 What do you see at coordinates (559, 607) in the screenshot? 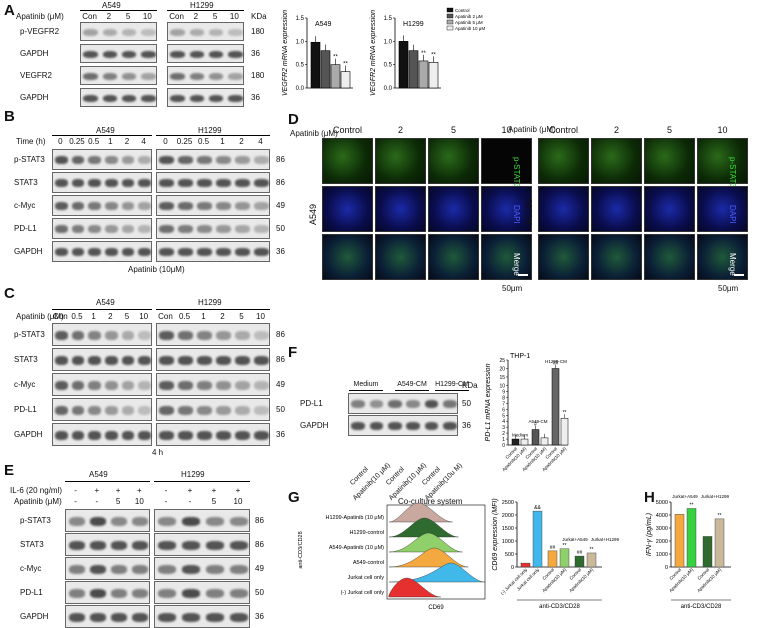
I see `G-bar-xlabel: anti-CD3/CD28` at bounding box center [559, 607].